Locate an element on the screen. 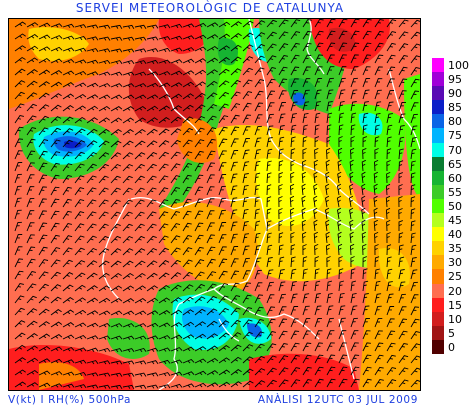 This screenshot has width=475, height=415. legend-label: 70 is located at coordinates (455, 150).